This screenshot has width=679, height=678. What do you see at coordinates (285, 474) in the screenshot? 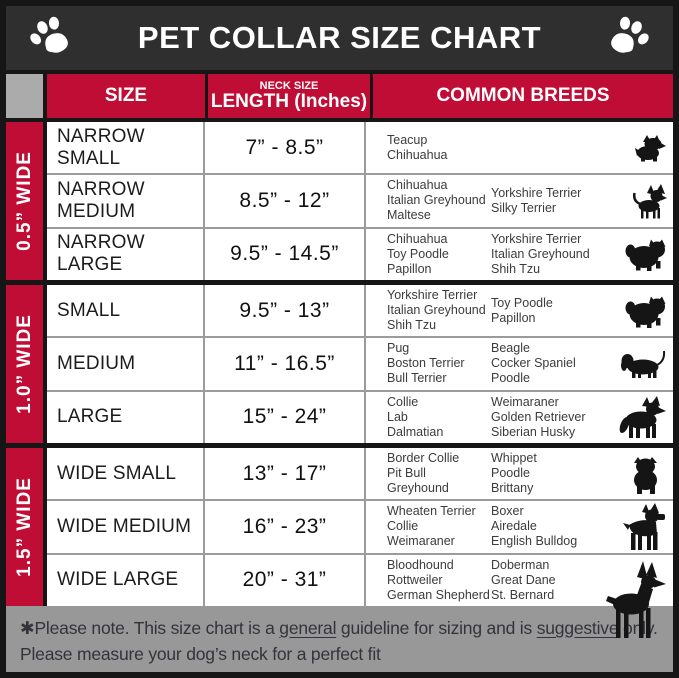
I see `length-cell: 13” - 17”` at bounding box center [285, 474].